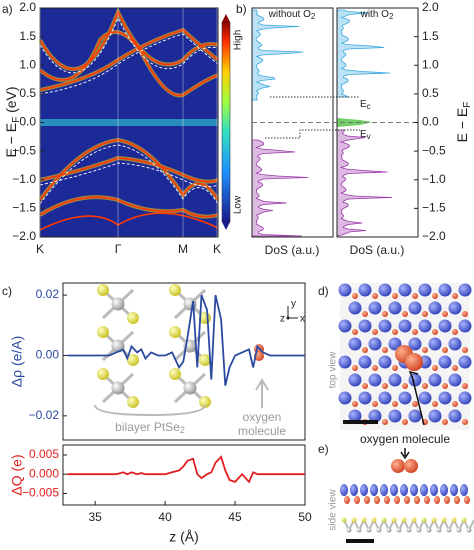  What do you see at coordinates (434, 179) in the screenshot?
I see `y-tick-label: −1.0` at bounding box center [434, 179].